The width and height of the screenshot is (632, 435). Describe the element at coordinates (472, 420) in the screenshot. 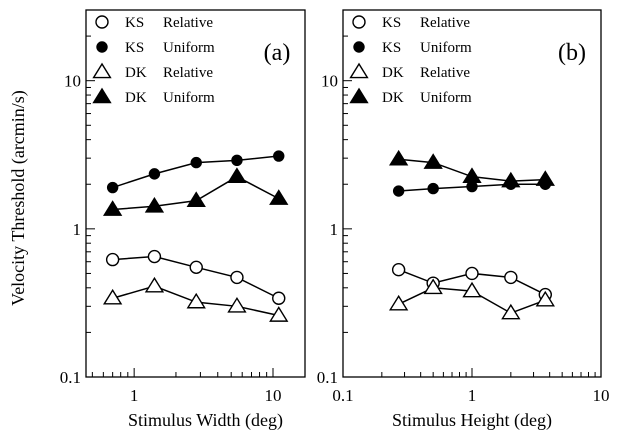

I see `x-axis-label: Stimulus Height (deg)` at that location.